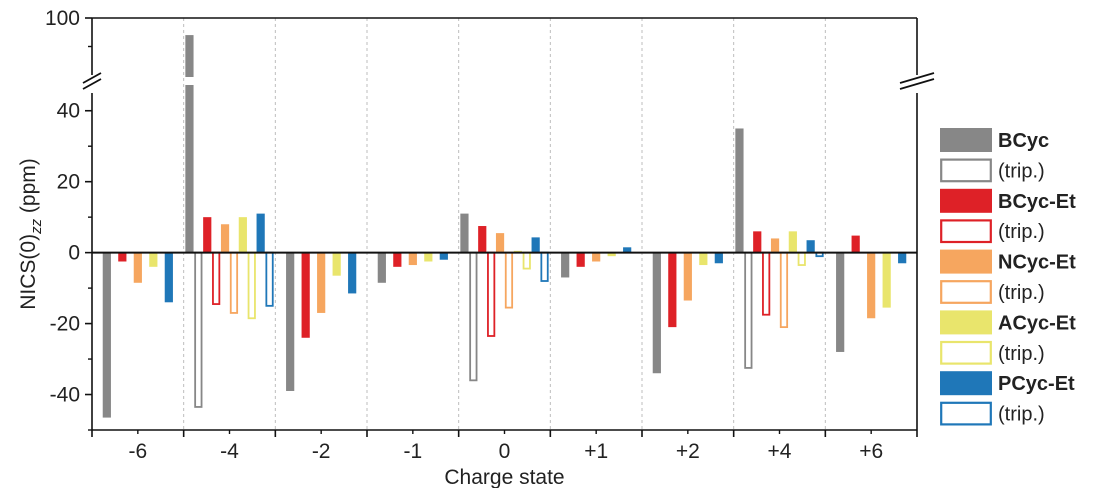 This screenshot has width=1096, height=488. What do you see at coordinates (229, 451) in the screenshot?
I see `x-tick-label: -4` at bounding box center [229, 451].